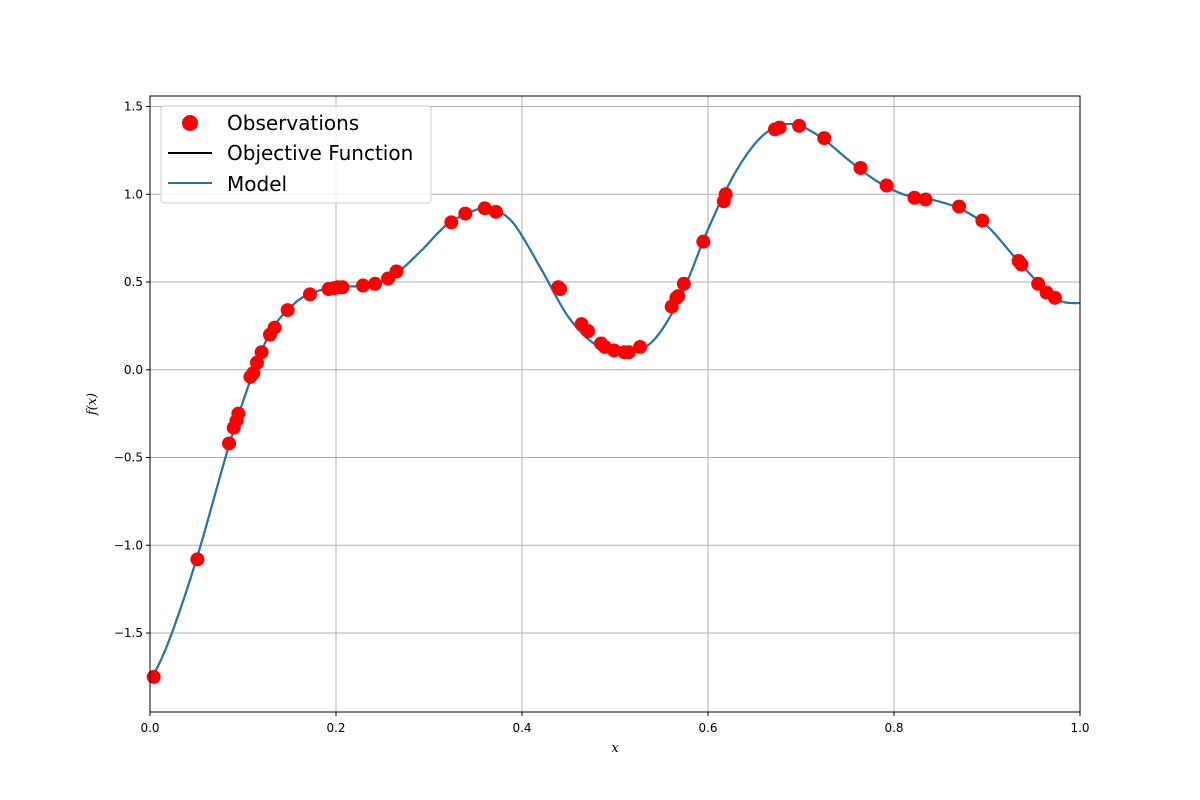 This screenshot has width=1200, height=800. I want to click on y-axis-ticks: −1.5 −1.0 −0.5 0.0 0.5 1.0 1.5, so click(132, 370).